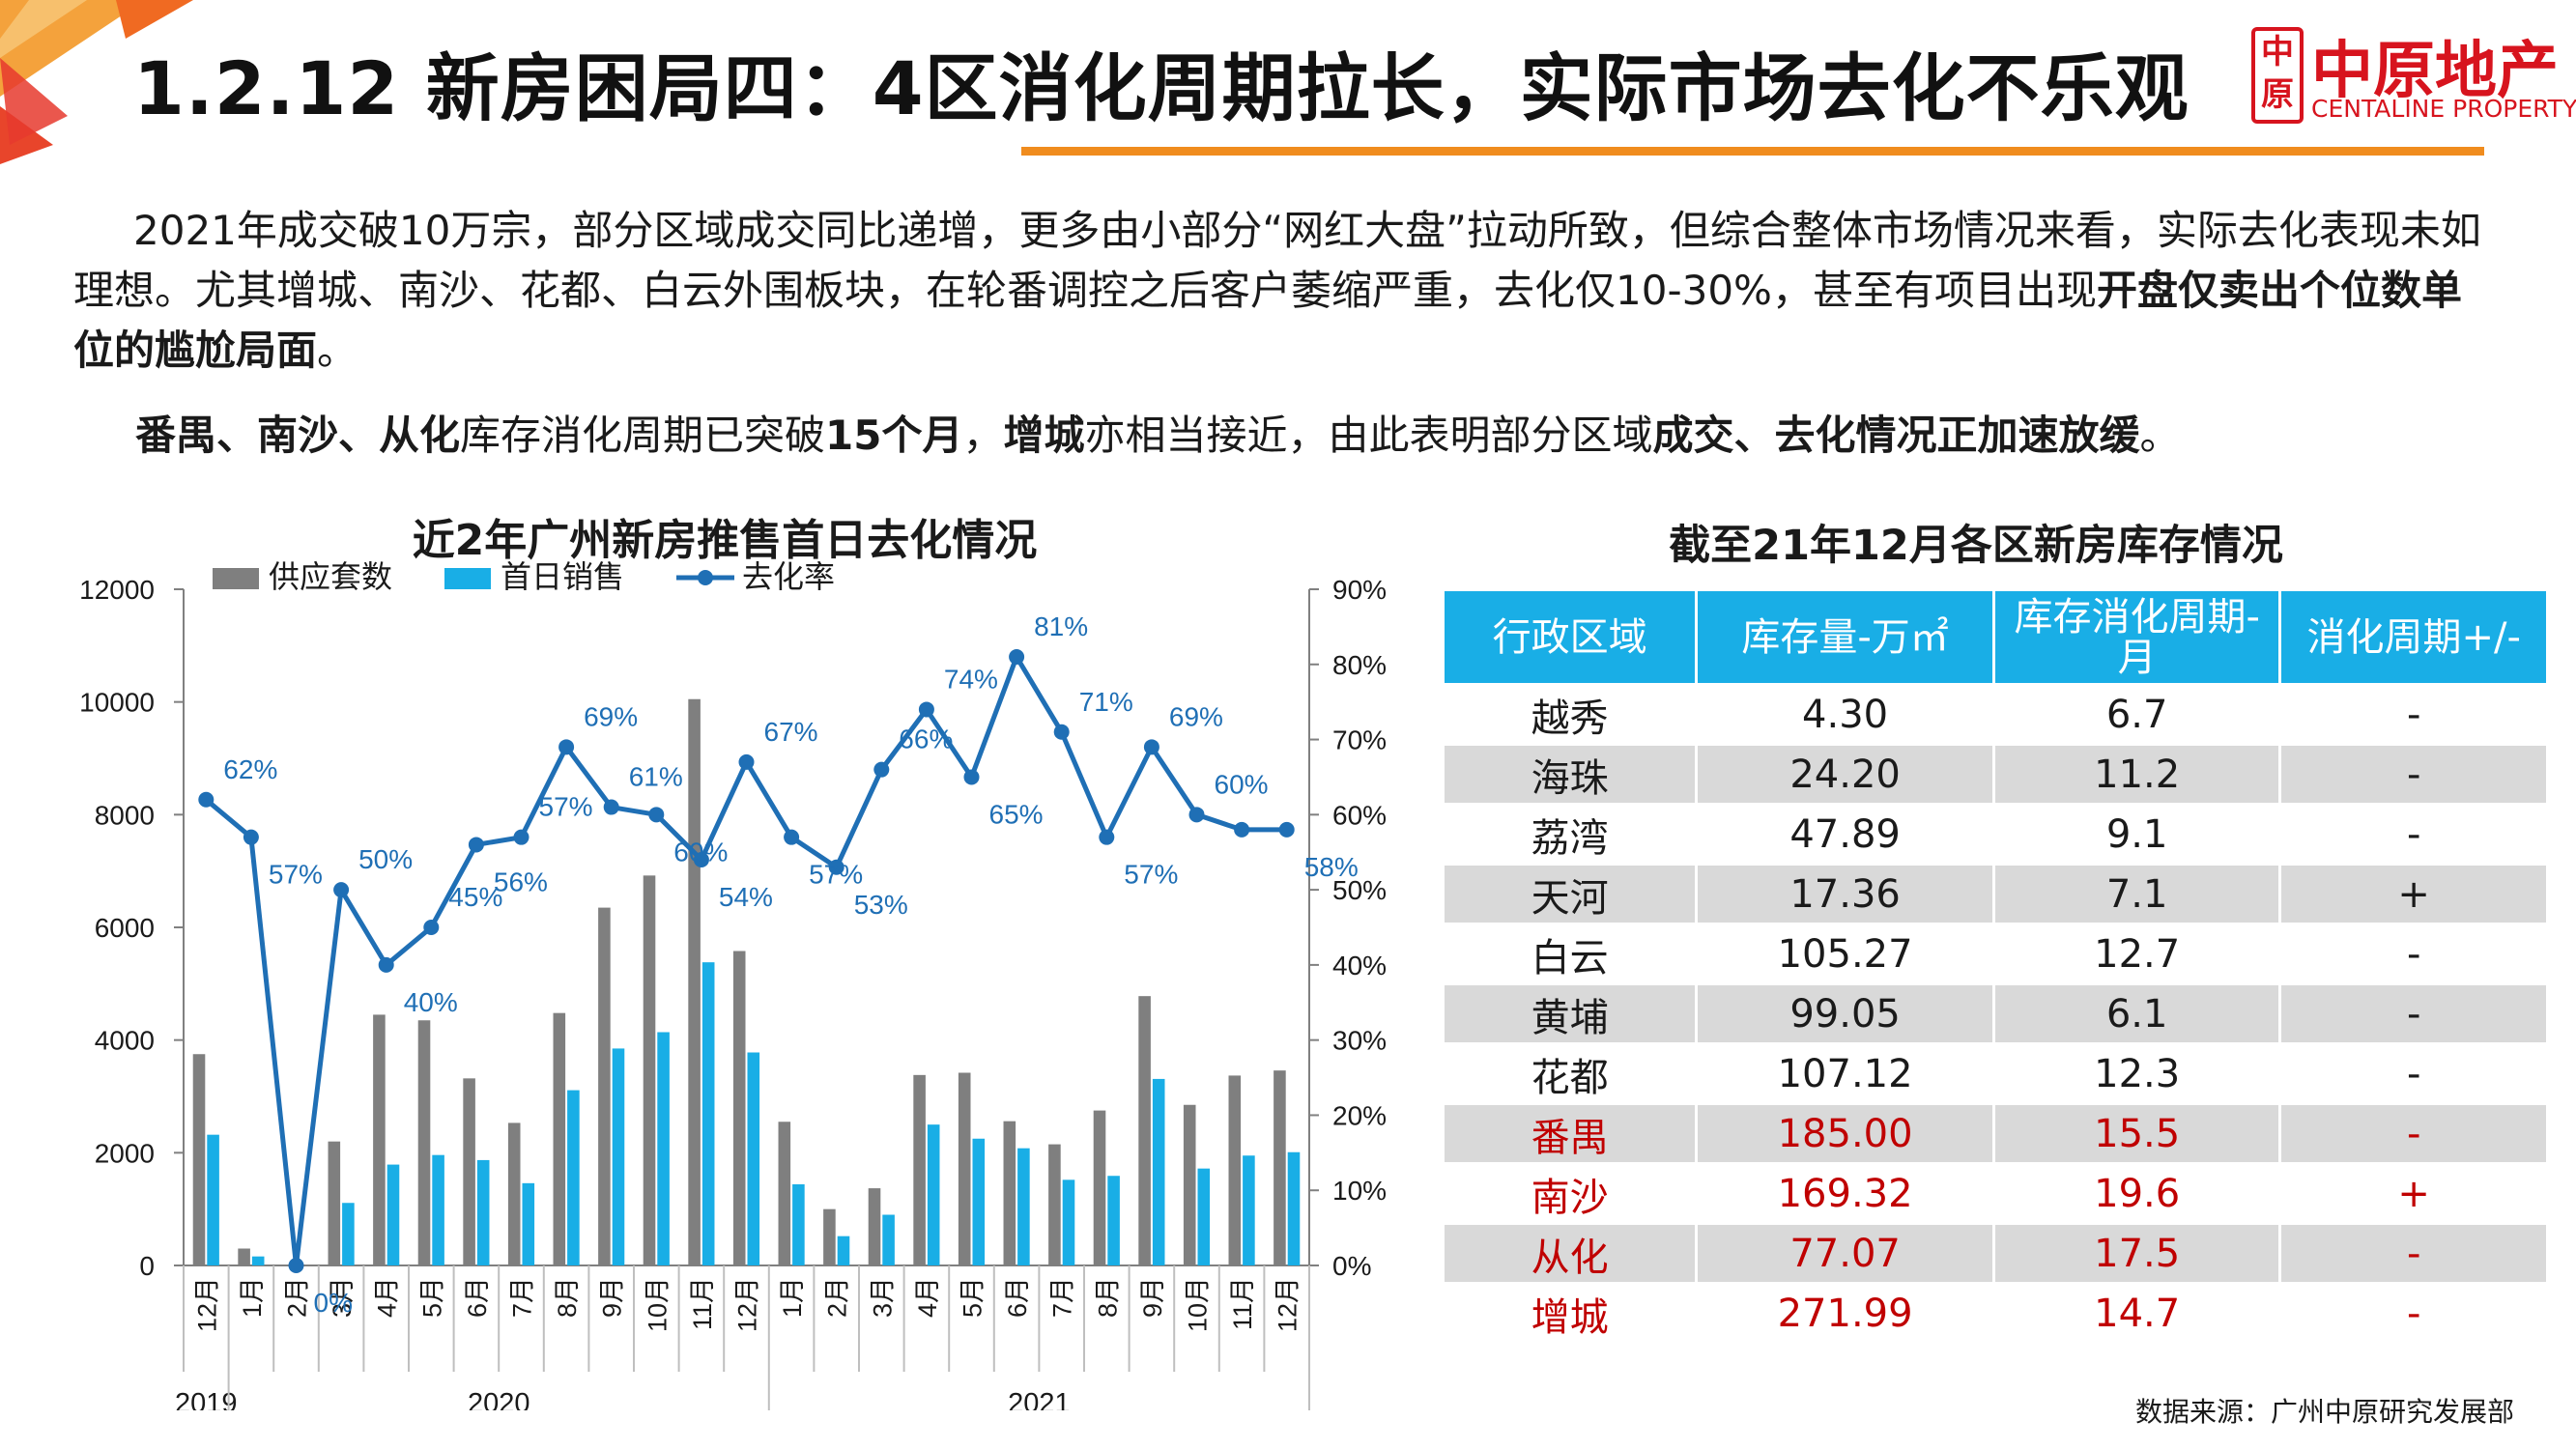  What do you see at coordinates (1847, 1192) in the screenshot?
I see `cell-inventory: 169.32` at bounding box center [1847, 1192].